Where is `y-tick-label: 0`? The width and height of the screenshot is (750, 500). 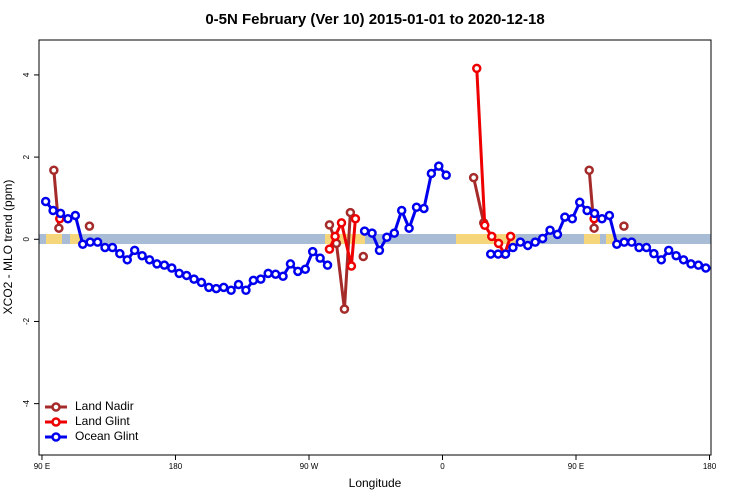
y-tick-label: 0 is located at coordinates (26, 239).